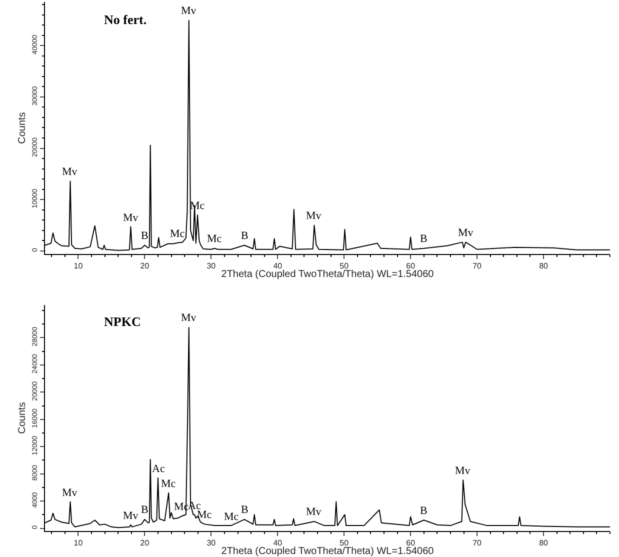 This screenshot has width=619, height=557. Describe the element at coordinates (122, 321) in the screenshot. I see `text: NPKC` at that location.